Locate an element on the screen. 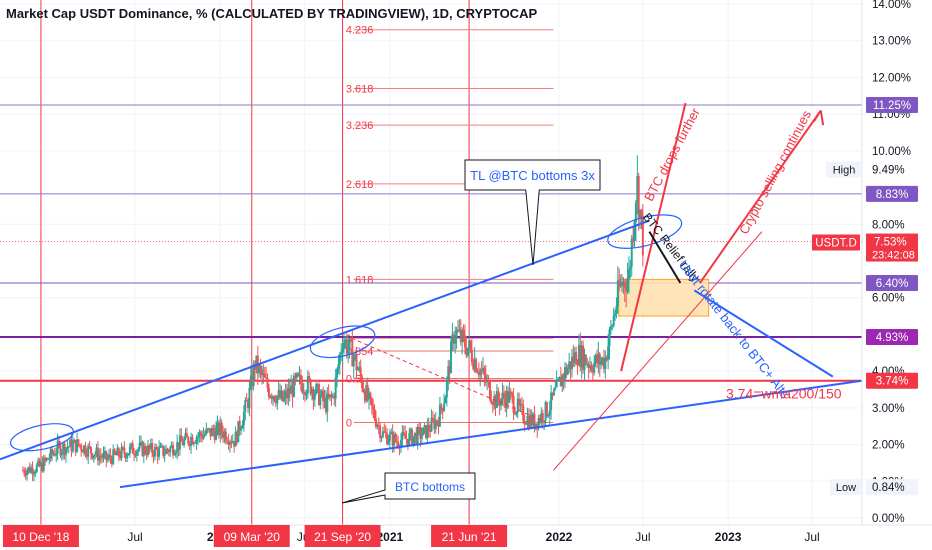 This screenshot has width=932, height=550. callout-btc-bottoms-box is located at coordinates (408, 488).